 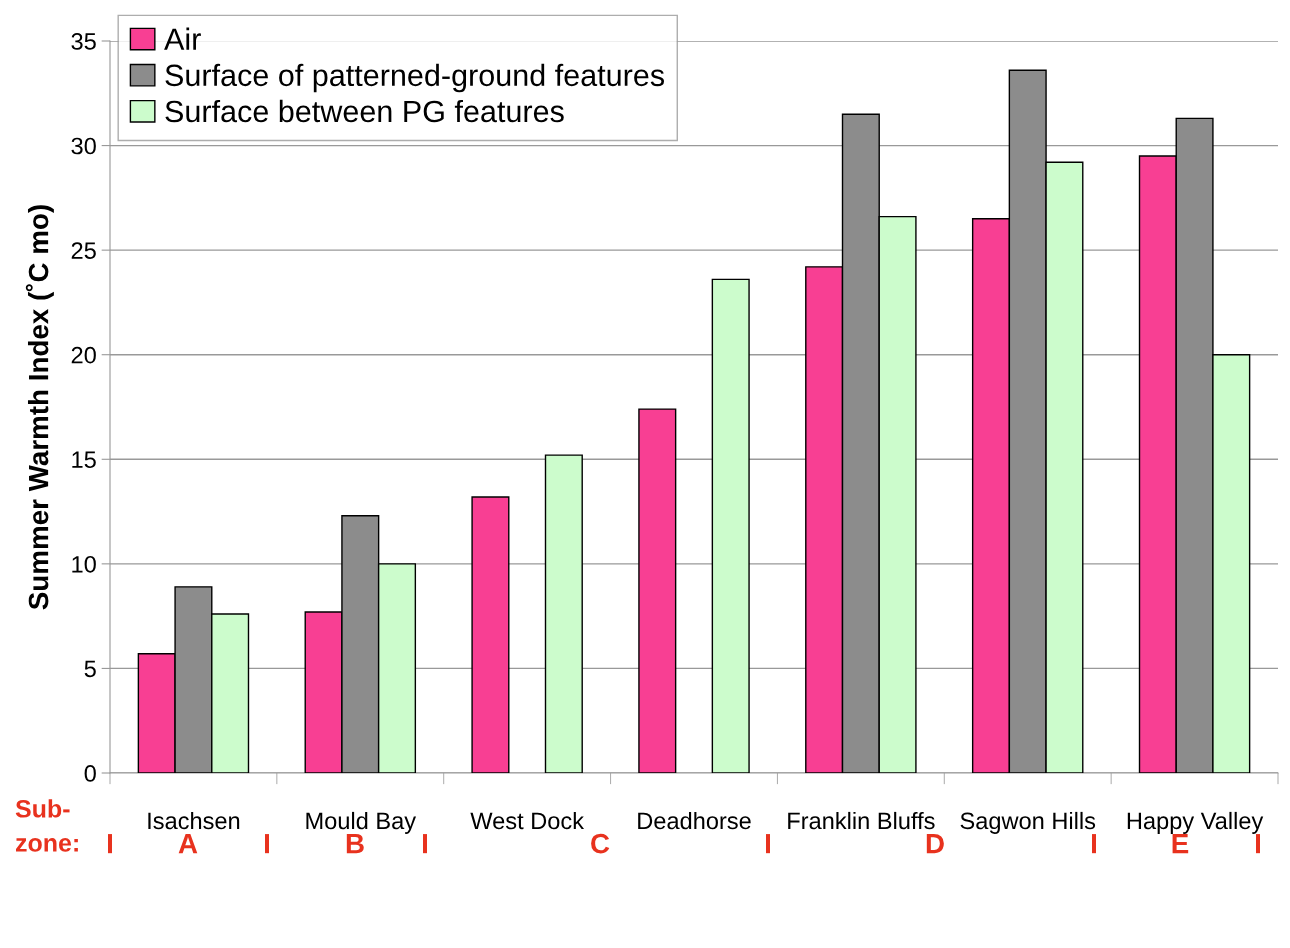 I want to click on x-tick-label: Mould Bay, so click(x=361, y=822).